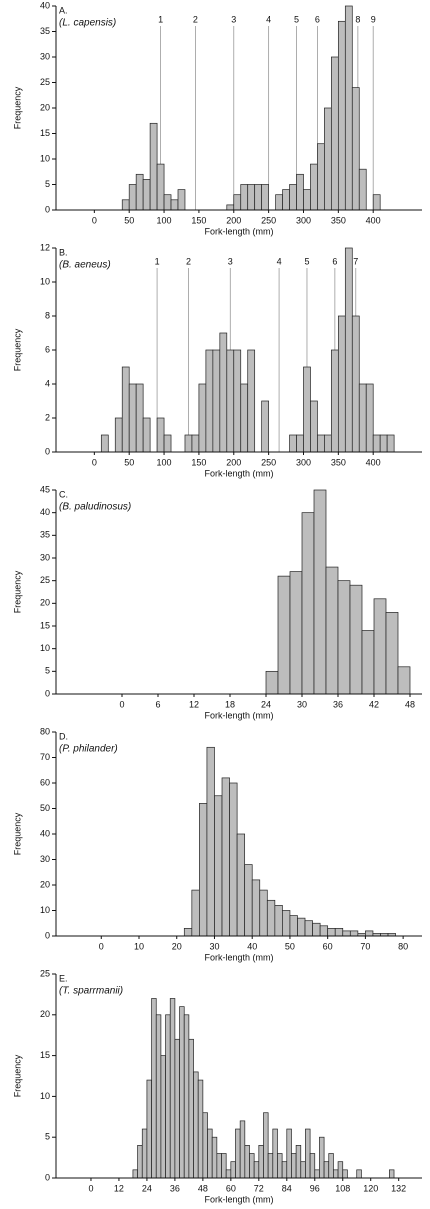  What do you see at coordinates (230, 704) in the screenshot?
I see `x-tick-label: 18` at bounding box center [230, 704].